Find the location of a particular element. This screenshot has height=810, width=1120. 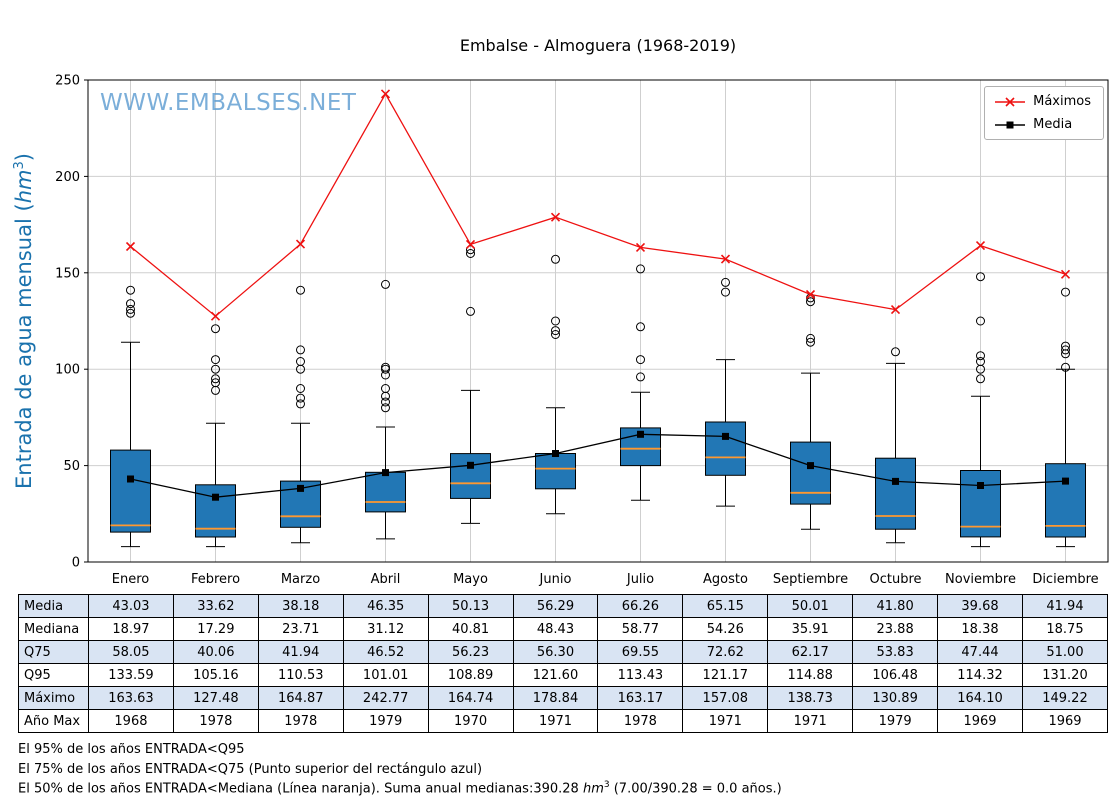

table-cell: 1978 is located at coordinates (300, 721).